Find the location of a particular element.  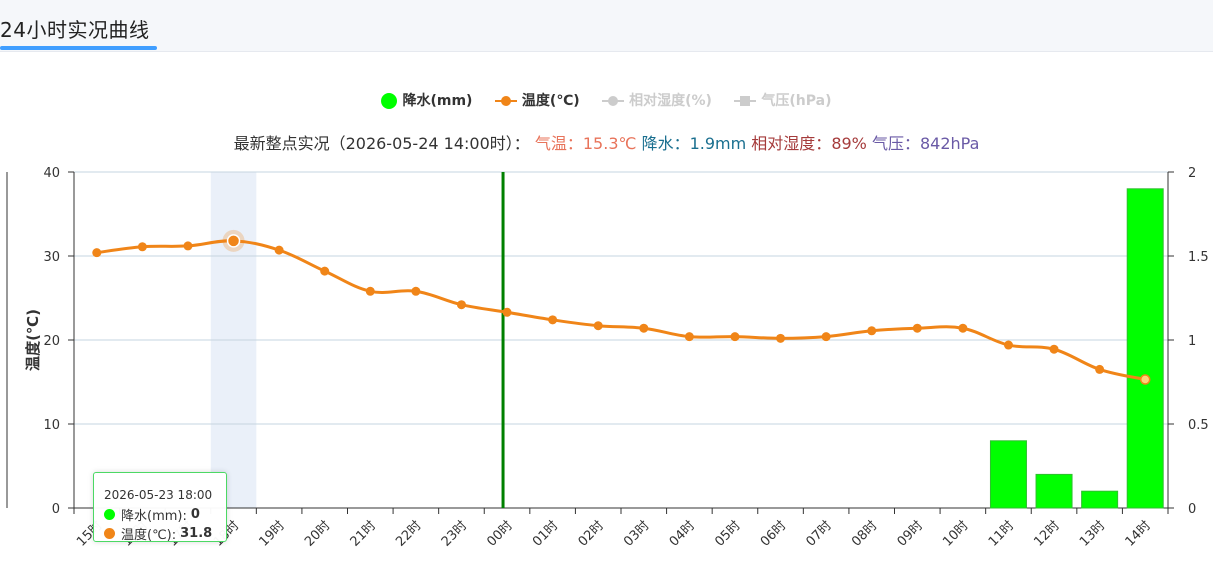

left-tick-label: 20 is located at coordinates (51, 341).